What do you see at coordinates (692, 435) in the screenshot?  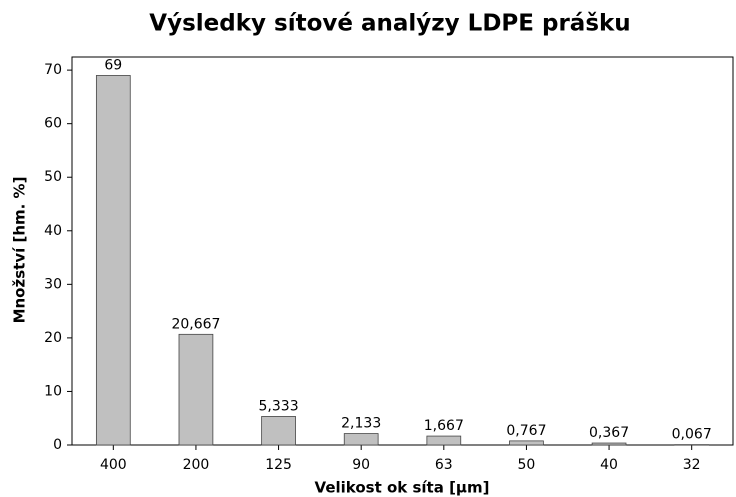 I see `value-label: 0,067` at bounding box center [692, 435].